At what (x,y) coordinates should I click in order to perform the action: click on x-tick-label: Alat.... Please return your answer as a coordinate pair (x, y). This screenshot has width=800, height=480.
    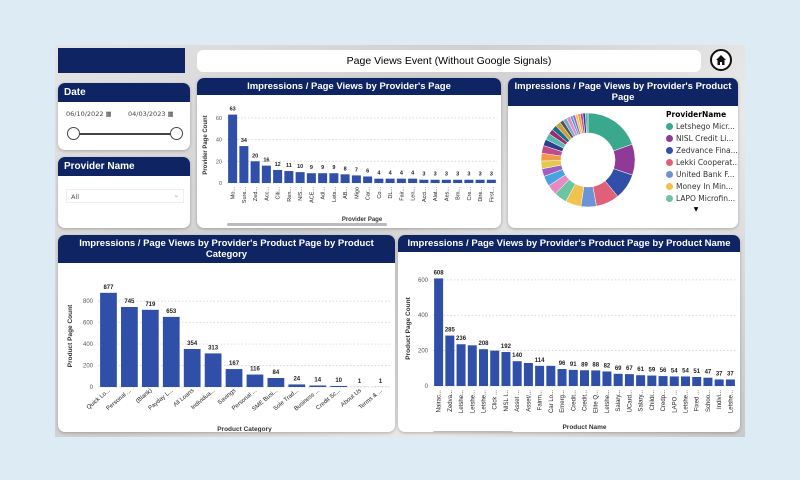
    Looking at the image, I should click on (436, 194).